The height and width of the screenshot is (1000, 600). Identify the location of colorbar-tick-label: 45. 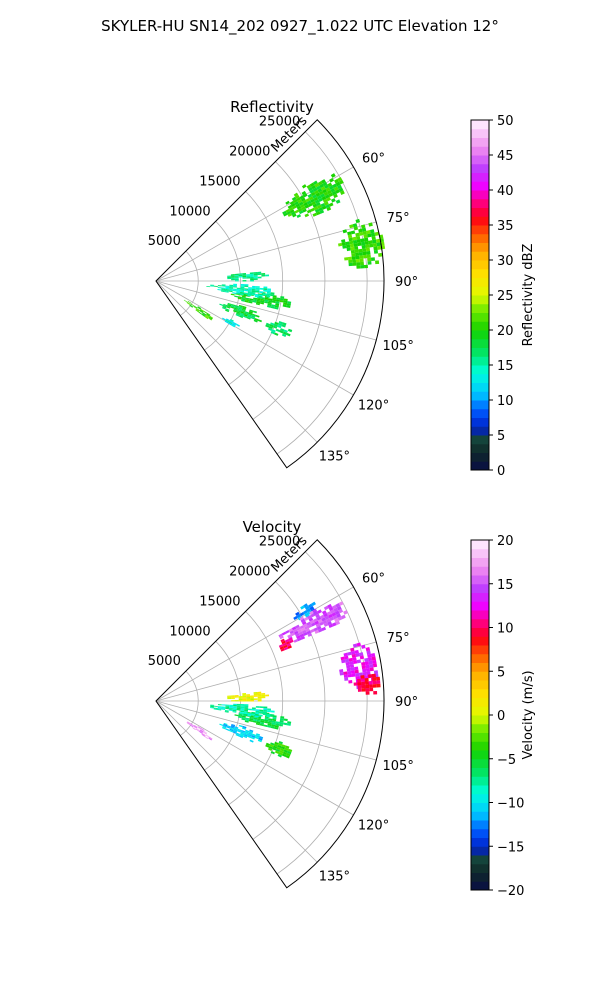
(505, 156).